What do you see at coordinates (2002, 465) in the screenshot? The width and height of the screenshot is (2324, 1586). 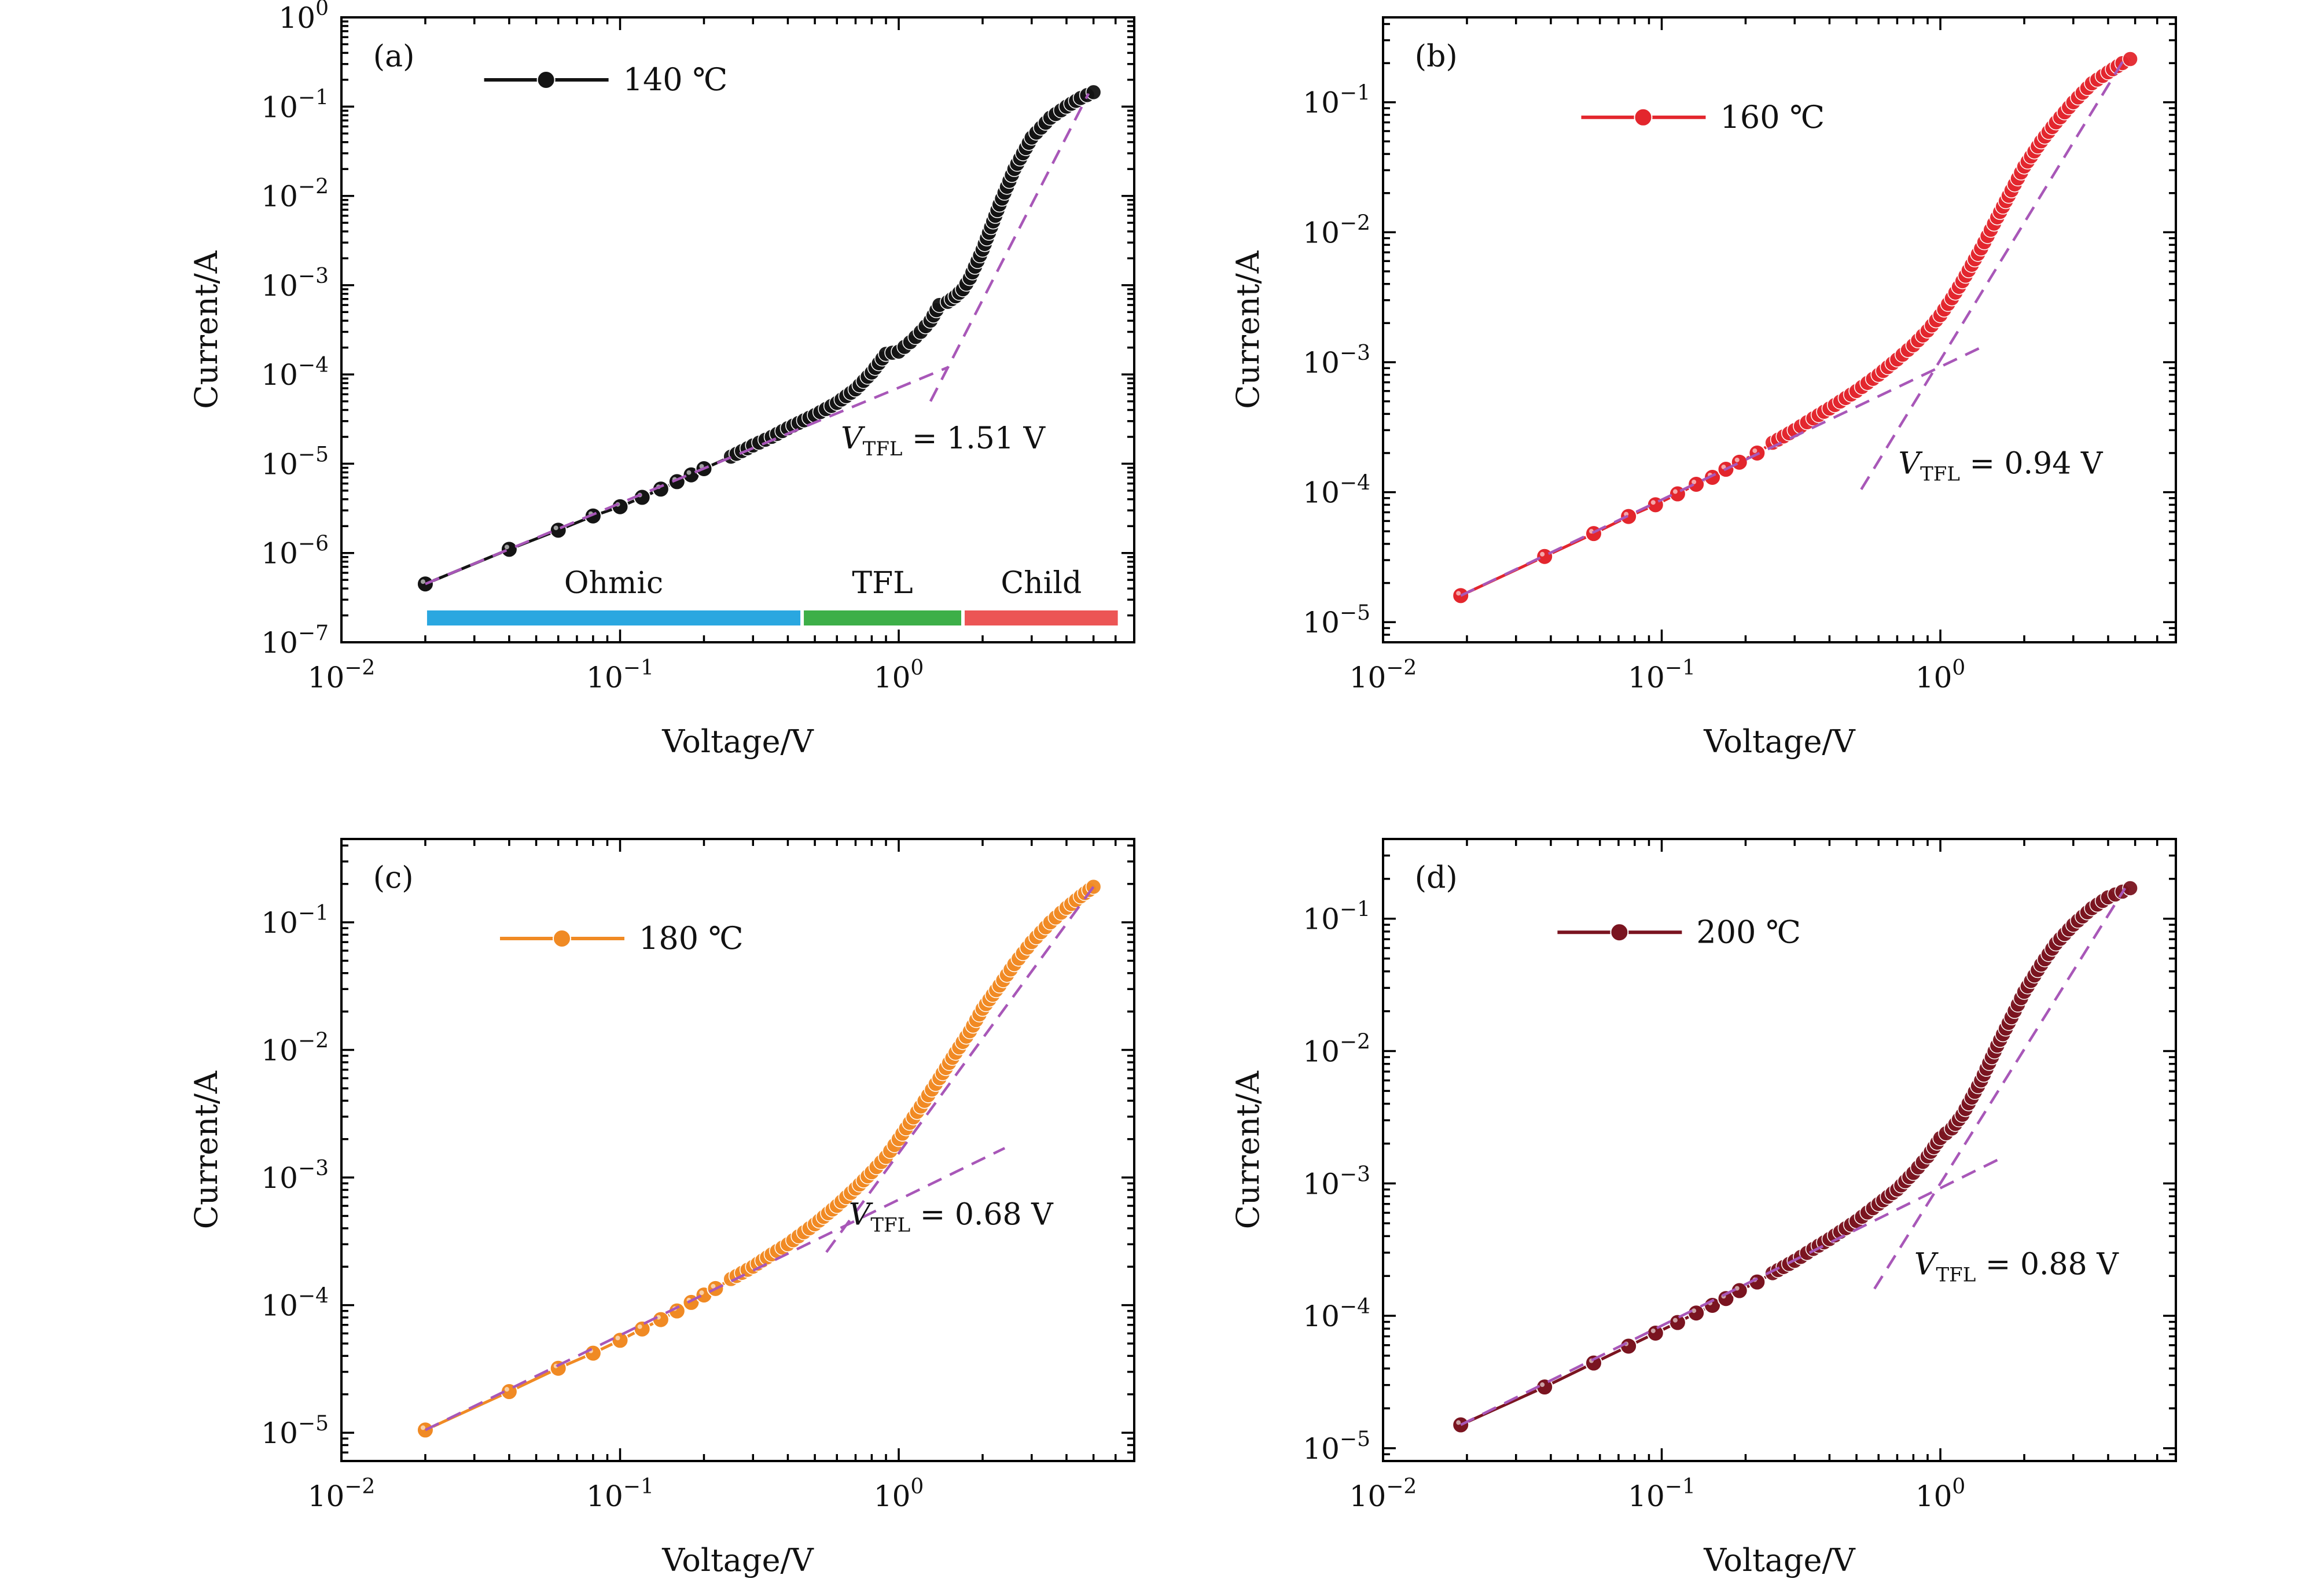 I see `vtfl-annotation: VTFL = 0.94 V` at bounding box center [2002, 465].